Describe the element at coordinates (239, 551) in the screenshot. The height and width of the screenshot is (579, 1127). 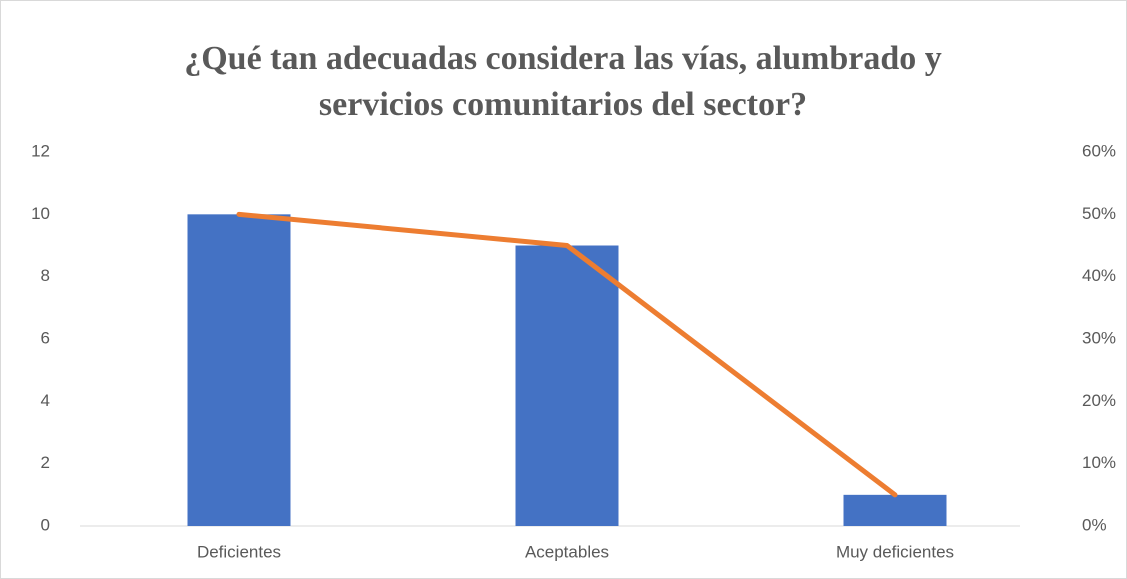
I see `x-tick-label: Deficientes` at that location.